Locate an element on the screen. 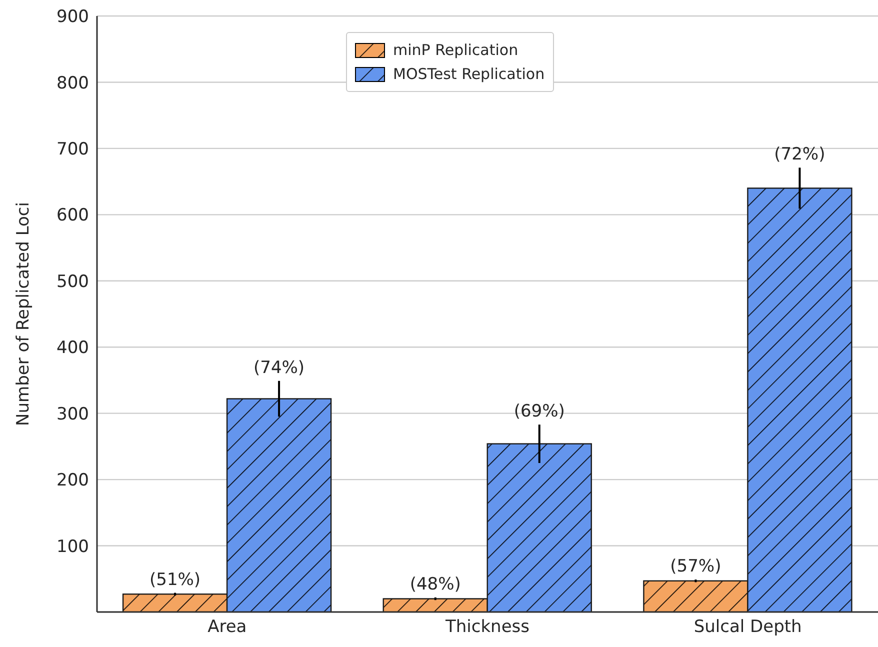 Image resolution: width=878 pixels, height=647 pixels. x-tick-label: Area is located at coordinates (227, 627).